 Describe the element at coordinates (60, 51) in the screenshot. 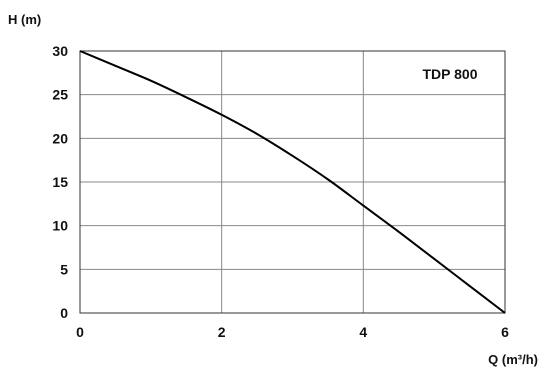

I see `y-tick-label: 30` at that location.